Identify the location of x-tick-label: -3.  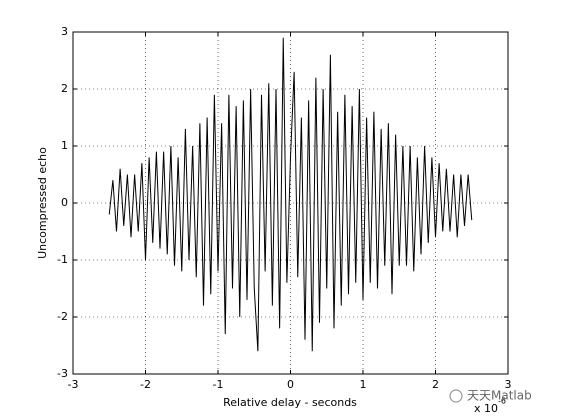
(73, 384).